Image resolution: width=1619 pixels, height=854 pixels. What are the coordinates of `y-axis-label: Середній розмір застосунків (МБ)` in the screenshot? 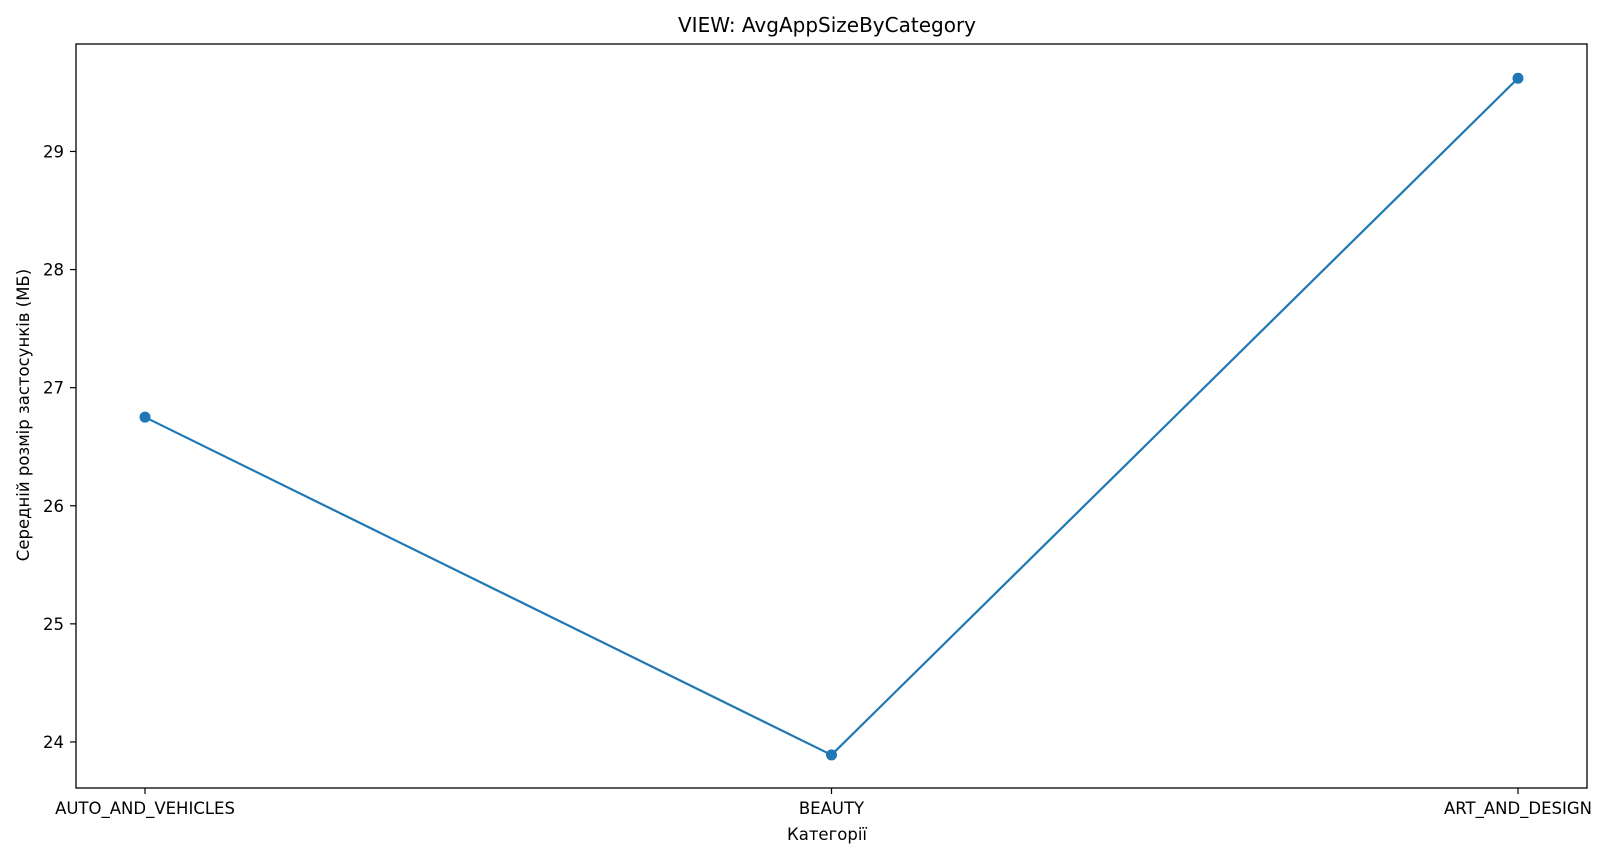 It's located at (23, 415).